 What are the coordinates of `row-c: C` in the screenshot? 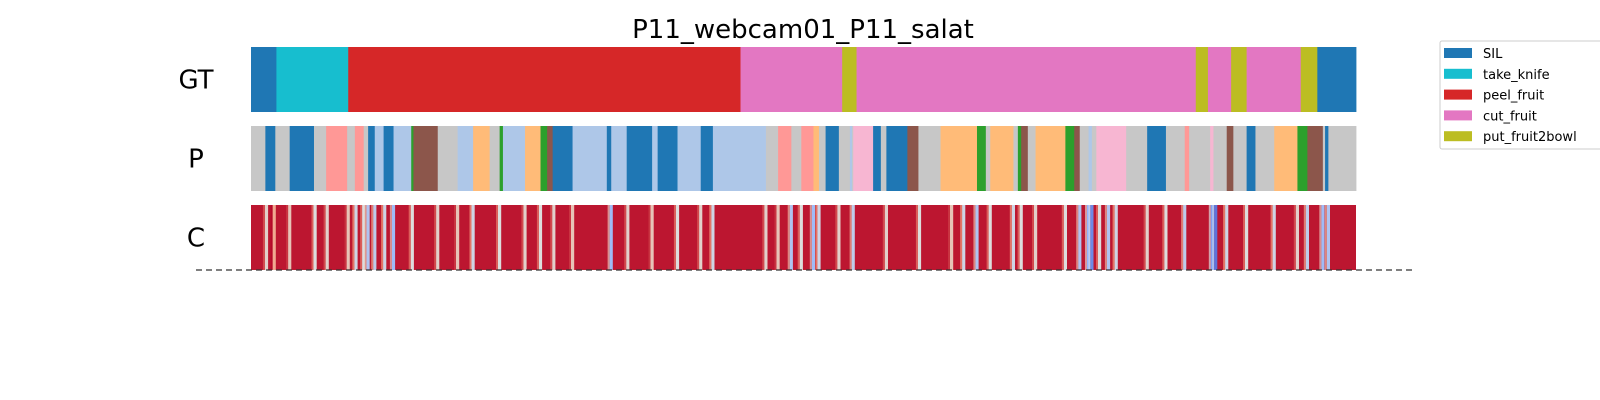 It's located at (771, 237).